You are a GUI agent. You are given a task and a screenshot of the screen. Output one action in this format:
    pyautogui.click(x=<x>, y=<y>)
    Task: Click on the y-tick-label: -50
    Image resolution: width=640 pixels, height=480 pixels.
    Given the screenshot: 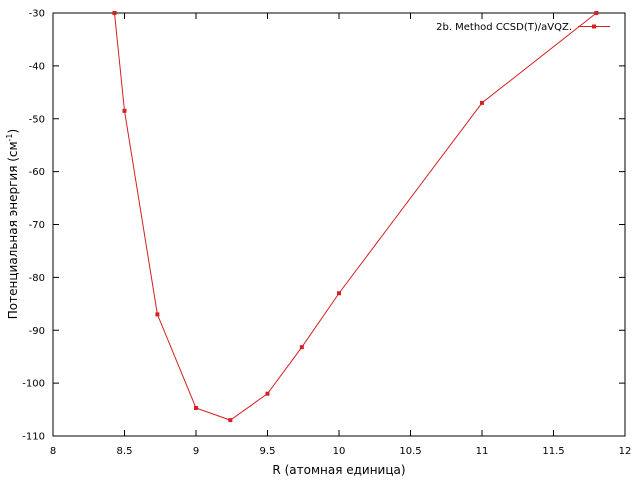 What is the action you would take?
    pyautogui.click(x=37, y=119)
    